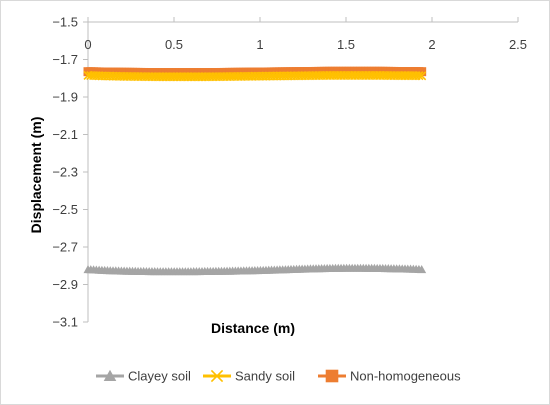  I want to click on y-tick-label: −2.5, so click(65, 209).